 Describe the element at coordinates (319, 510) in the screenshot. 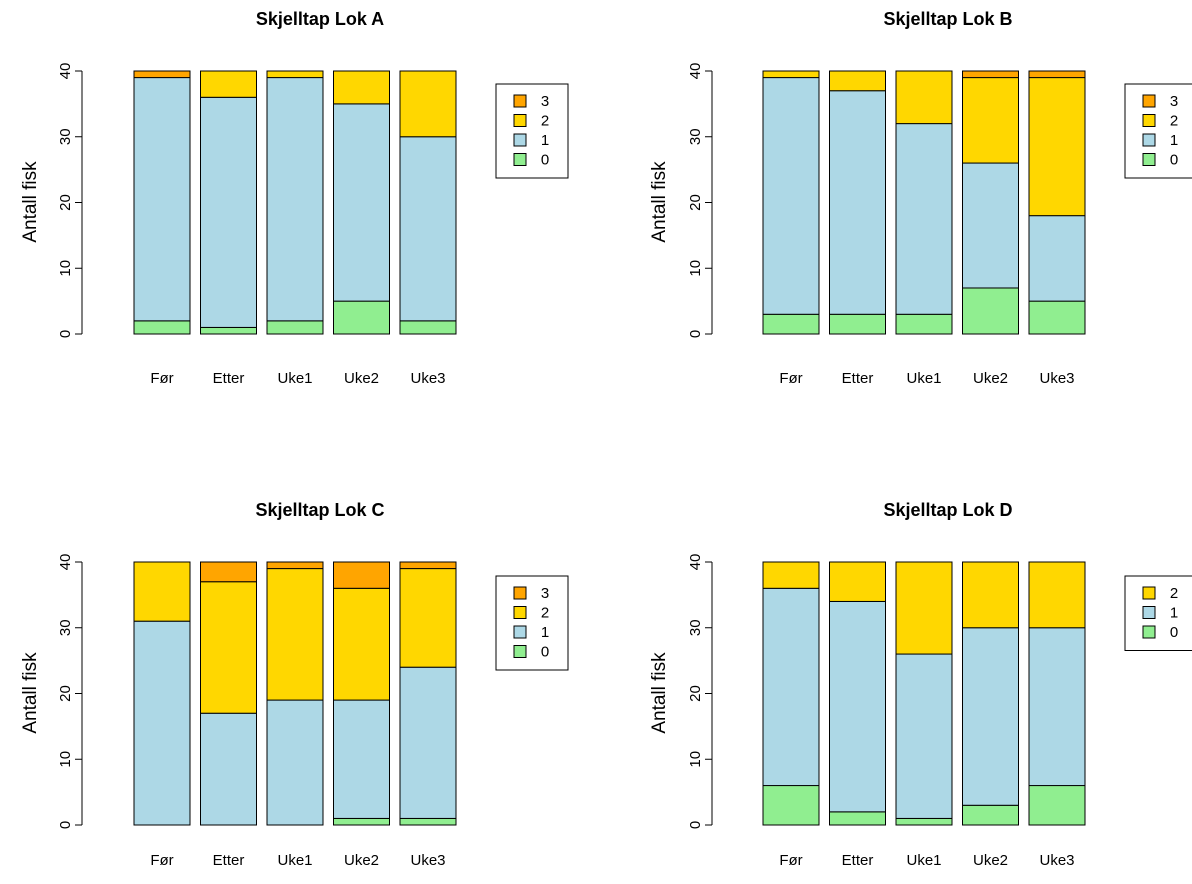

I see `chart-title: Skjelltap Lok C` at that location.